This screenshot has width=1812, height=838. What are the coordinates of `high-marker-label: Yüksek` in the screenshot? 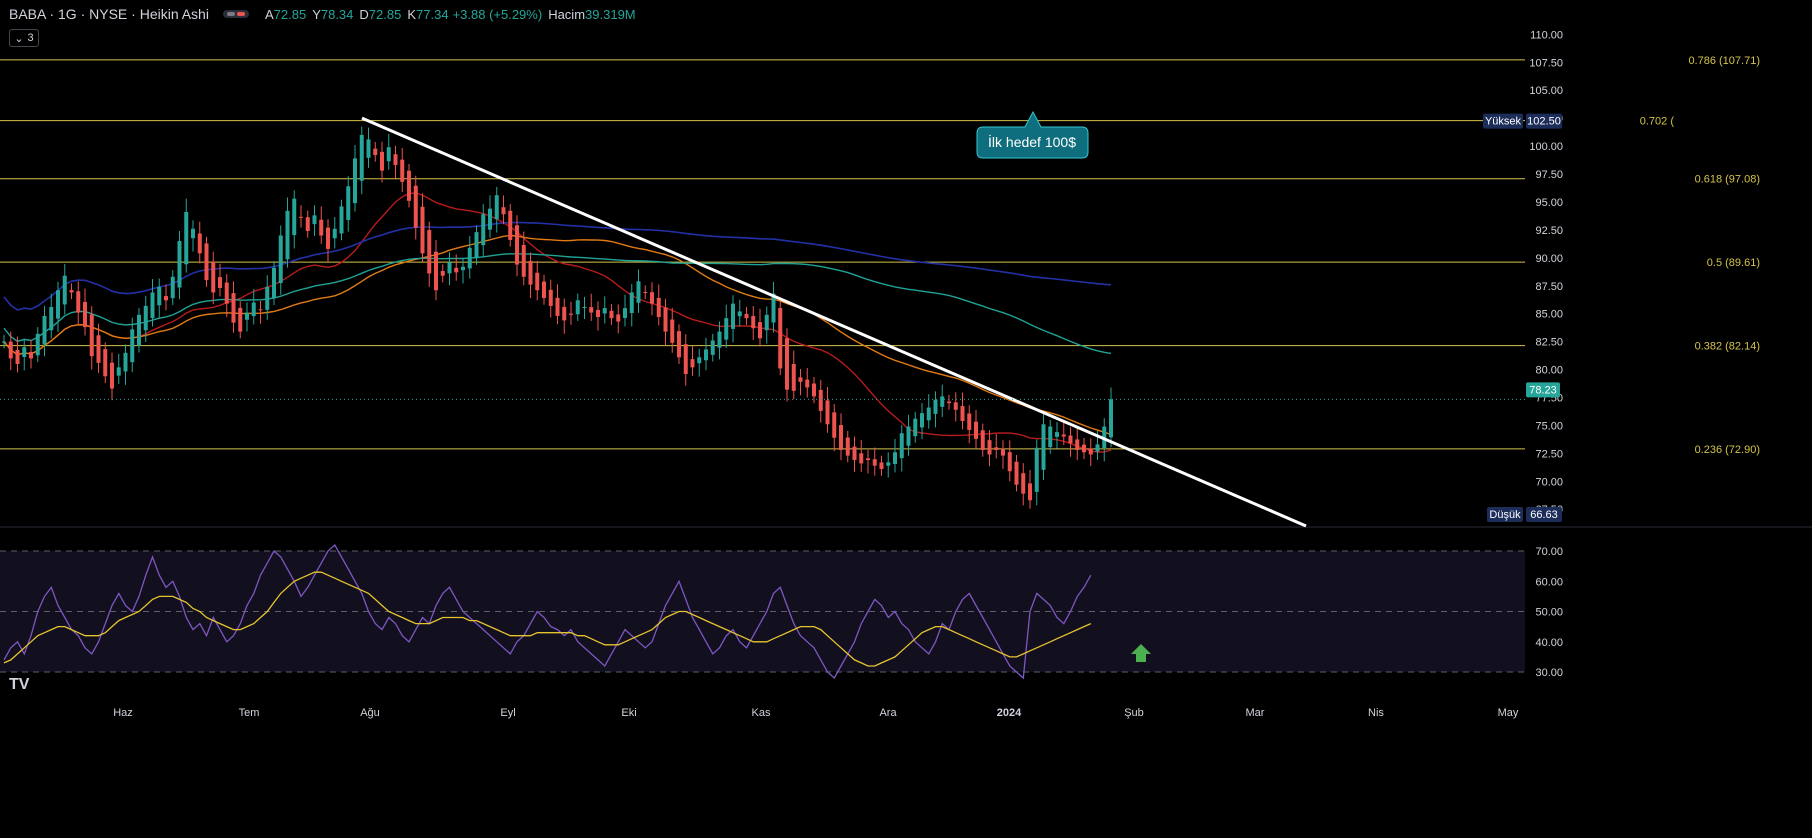 It's located at (1503, 122).